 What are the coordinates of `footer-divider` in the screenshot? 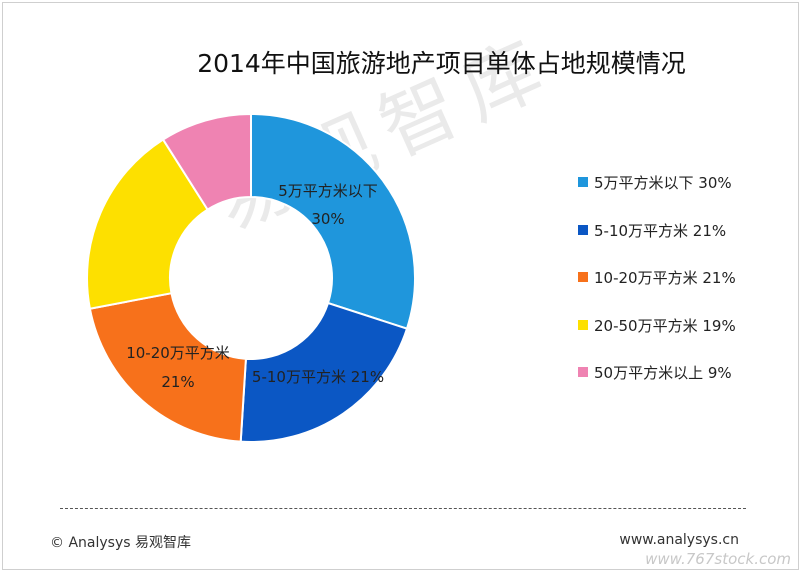 It's located at (403, 508).